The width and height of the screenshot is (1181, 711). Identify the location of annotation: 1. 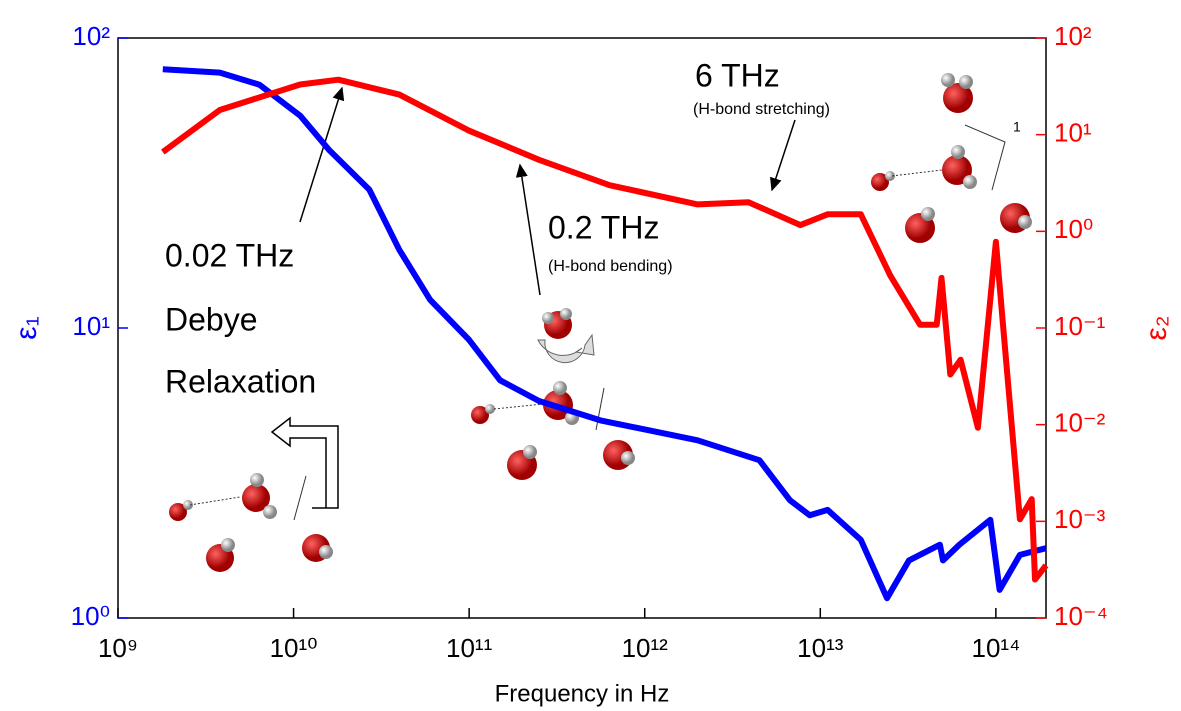
(1017, 127).